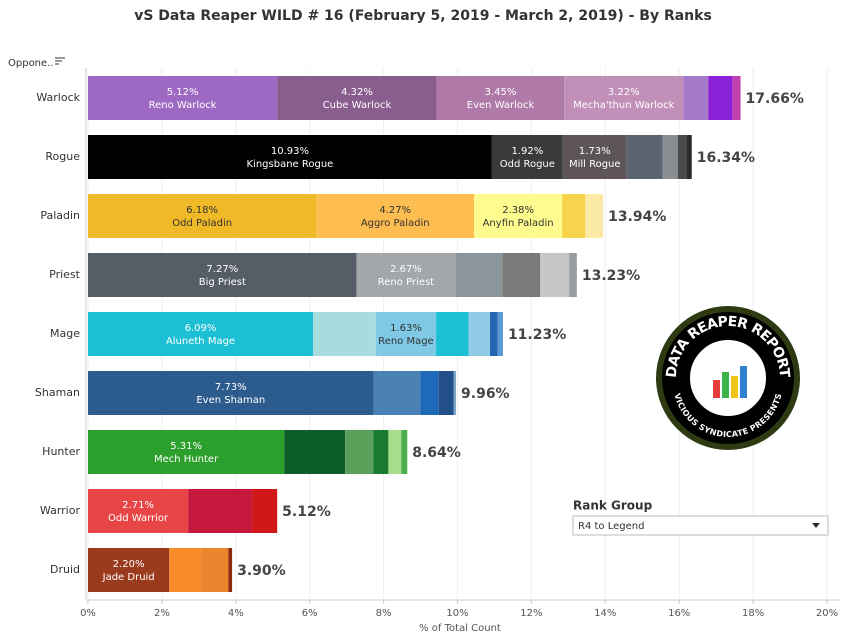 The height and width of the screenshot is (644, 847). What do you see at coordinates (595, 151) in the screenshot?
I see `segment-value-label: 1.73%` at bounding box center [595, 151].